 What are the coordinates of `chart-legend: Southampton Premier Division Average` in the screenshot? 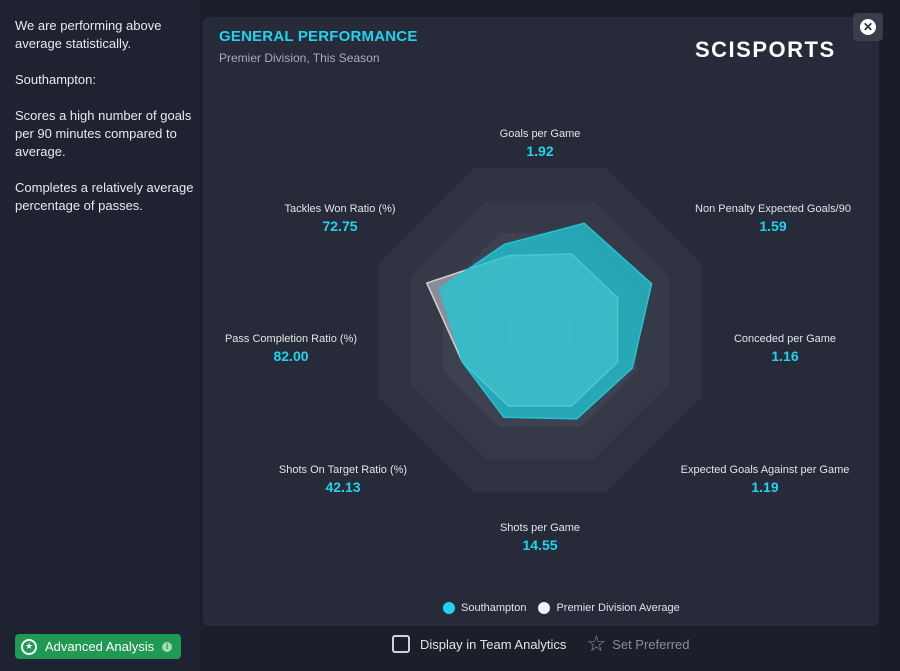 It's located at (567, 608).